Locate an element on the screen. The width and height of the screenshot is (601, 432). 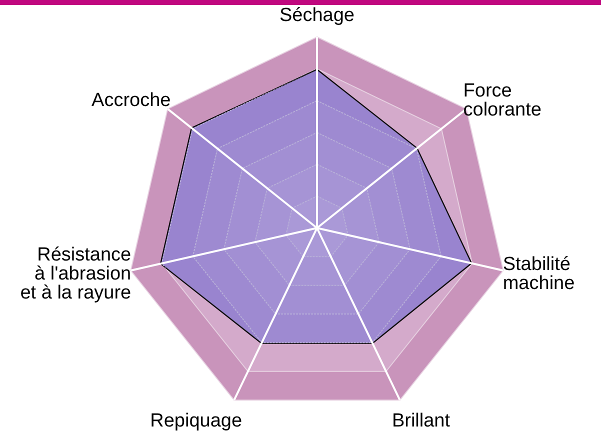
spoke-label: Résistance à l'abrasion et à la rayure is located at coordinates (76, 274).